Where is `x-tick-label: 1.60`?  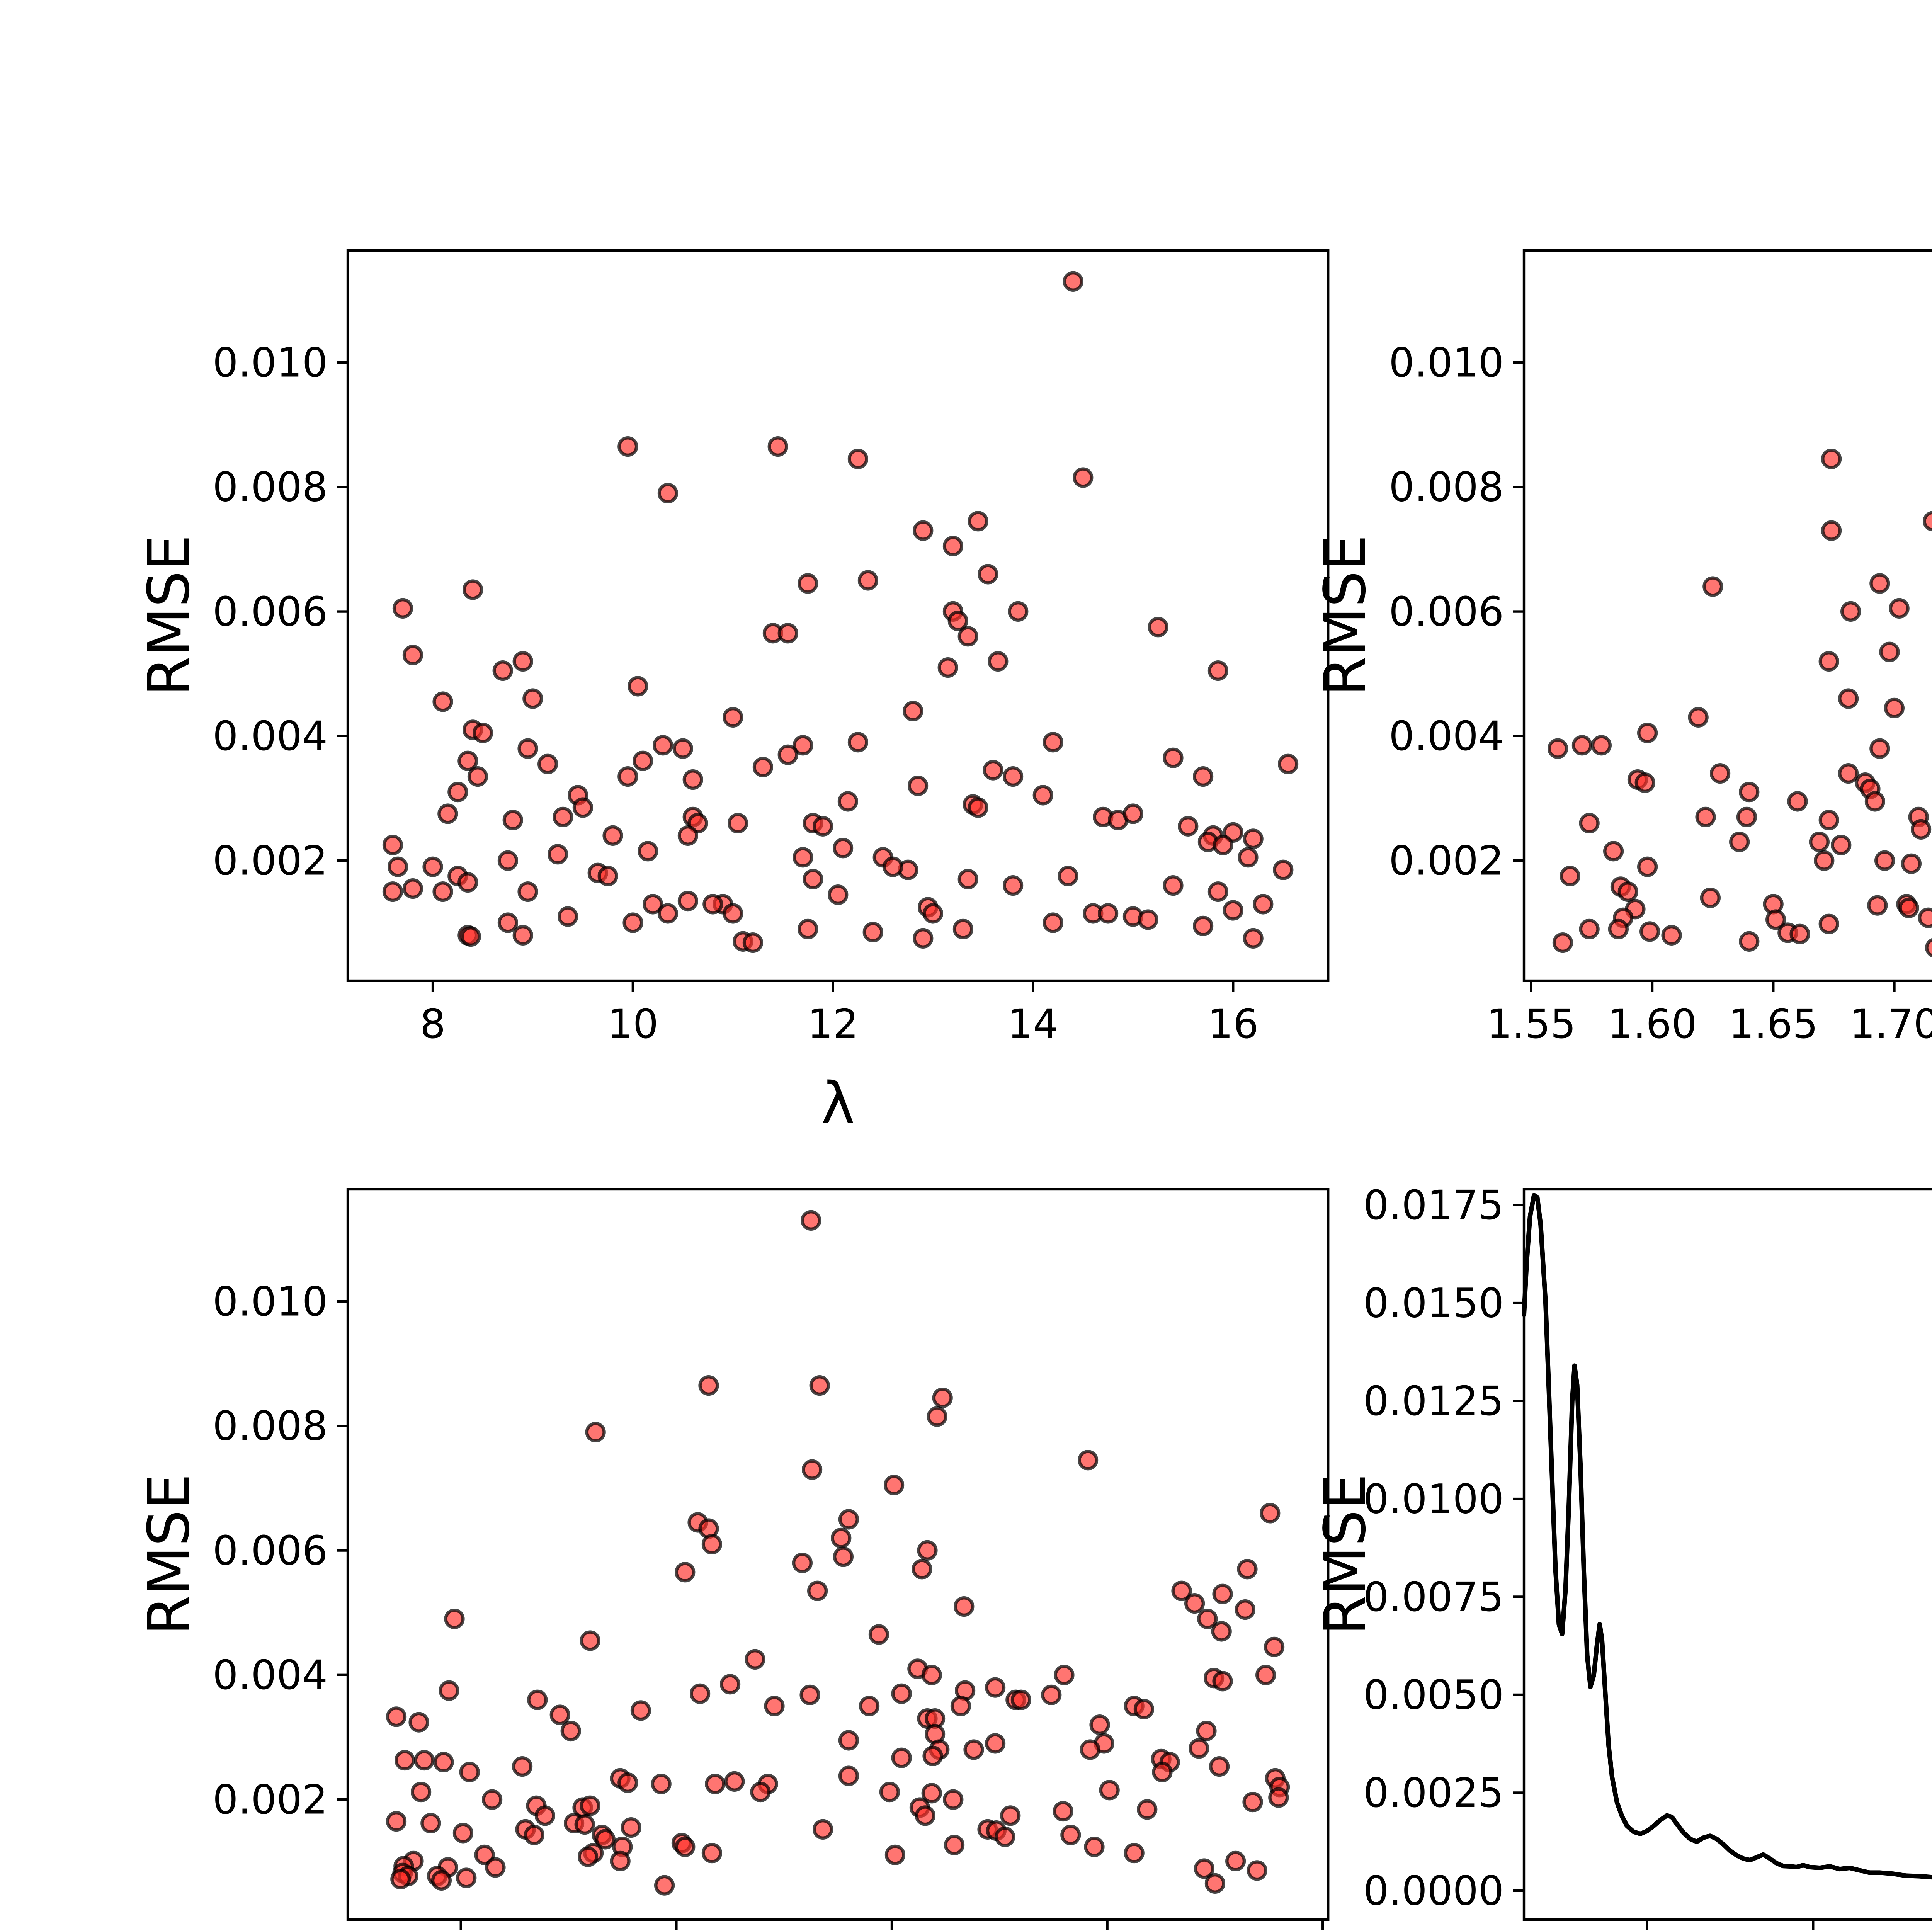 x-tick-label: 1.60 is located at coordinates (1652, 1024).